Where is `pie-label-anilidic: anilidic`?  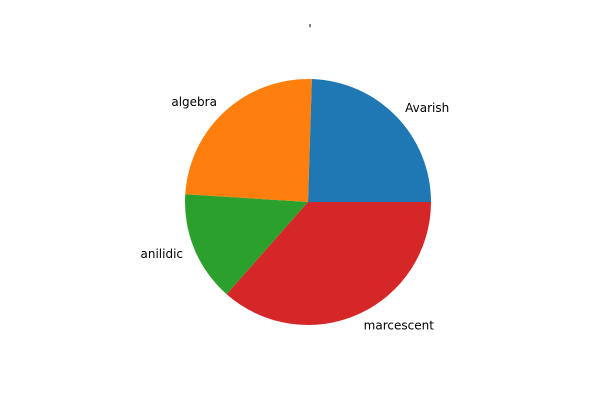 pie-label-anilidic: anilidic is located at coordinates (161, 254).